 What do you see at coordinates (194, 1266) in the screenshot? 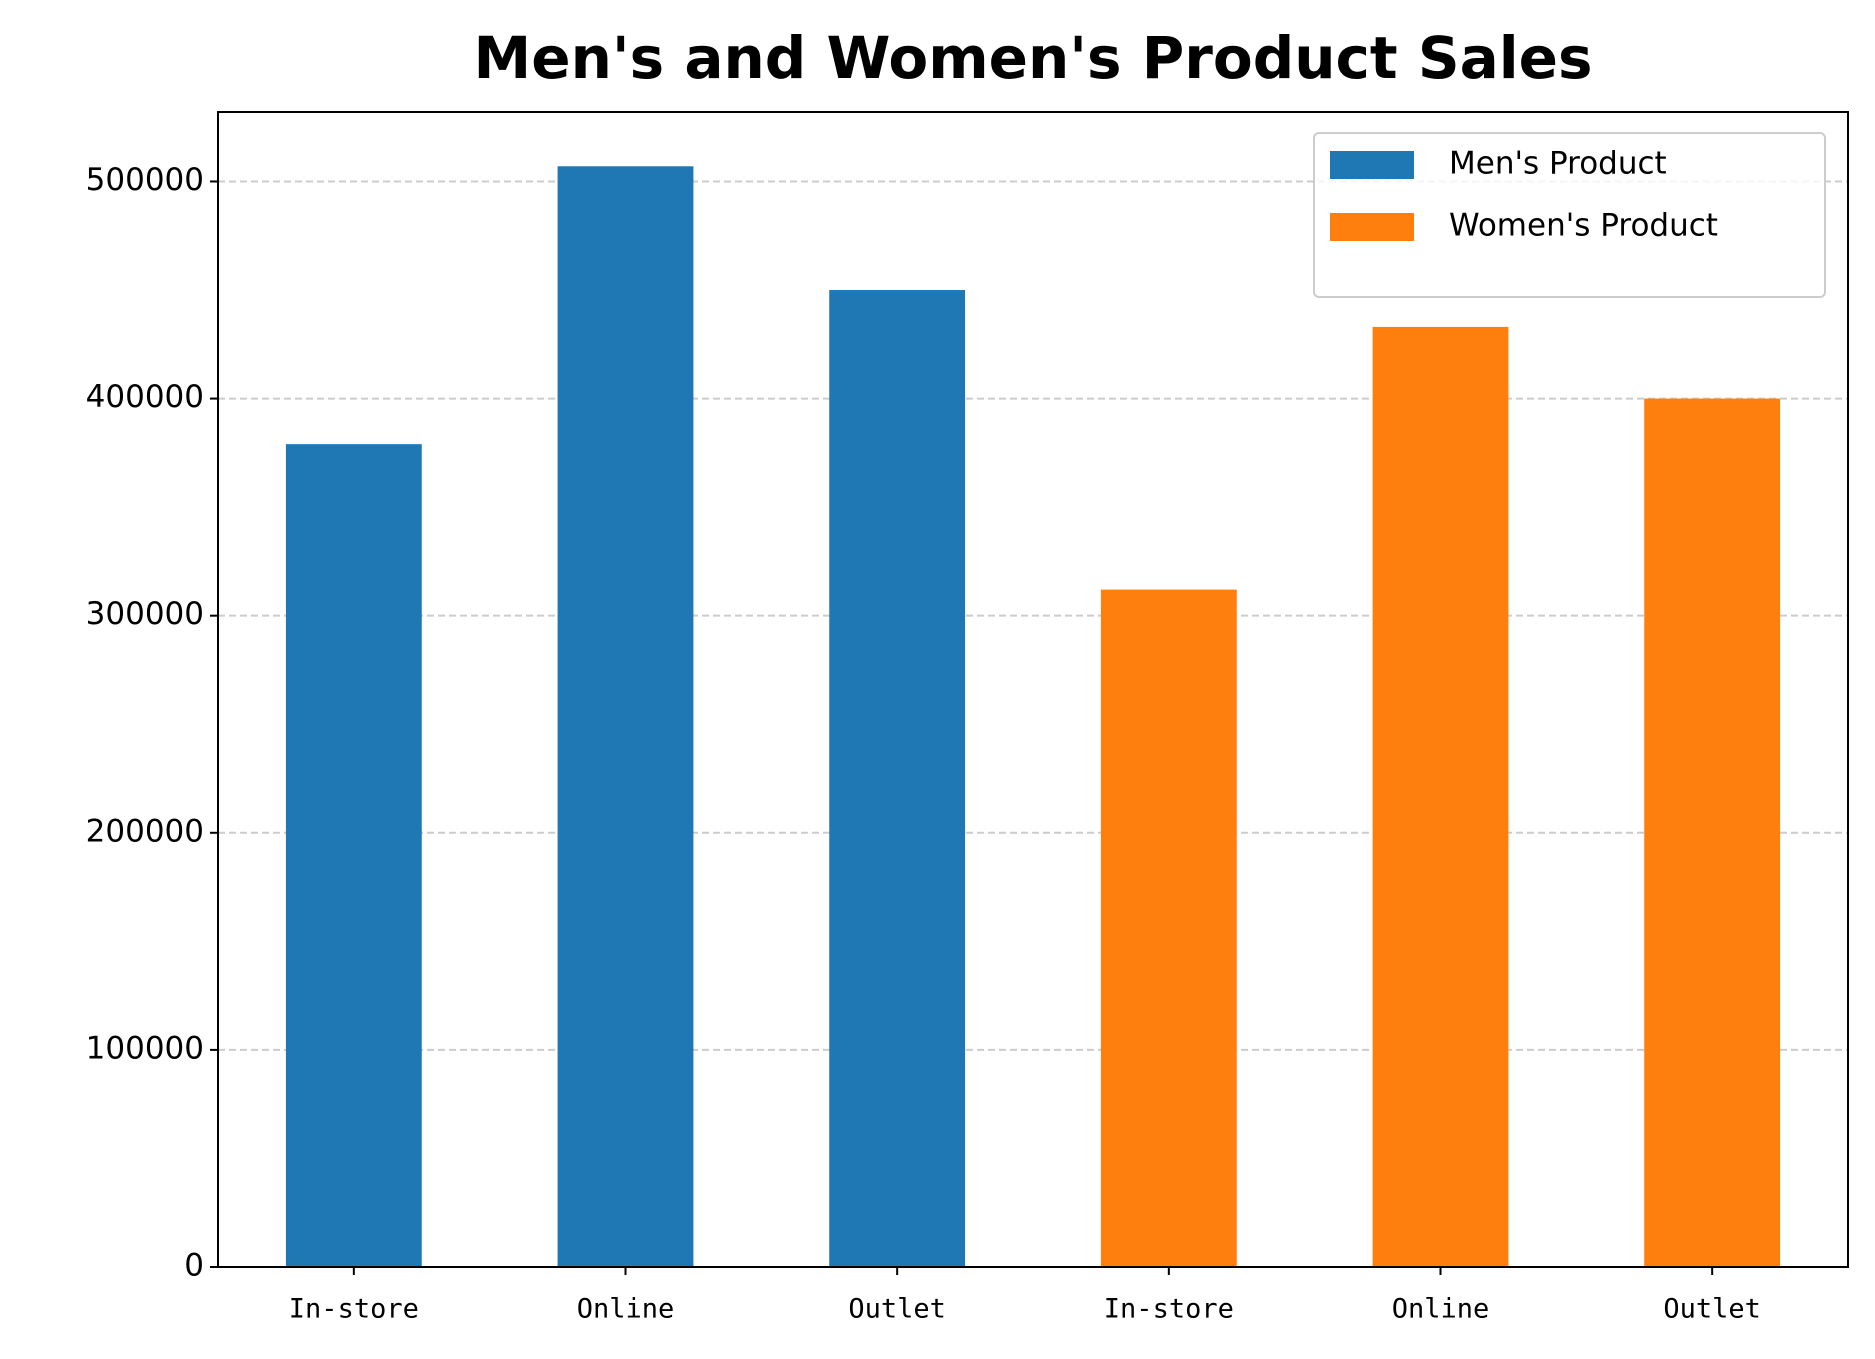
I see `y-tick-label: 0` at bounding box center [194, 1266].